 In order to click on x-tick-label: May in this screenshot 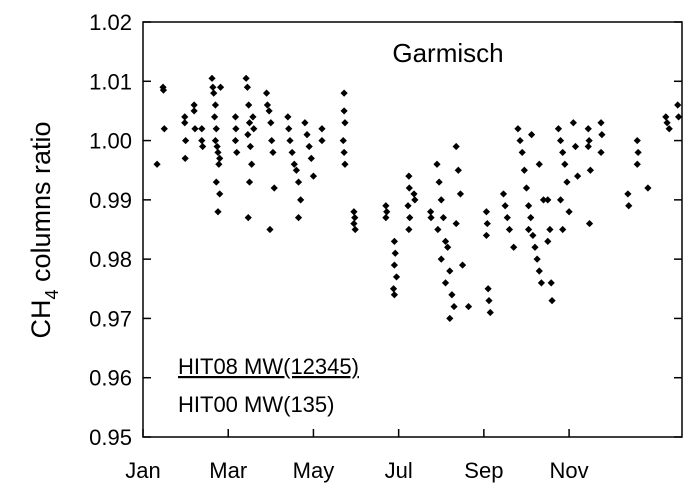, I will do `click(314, 470)`.